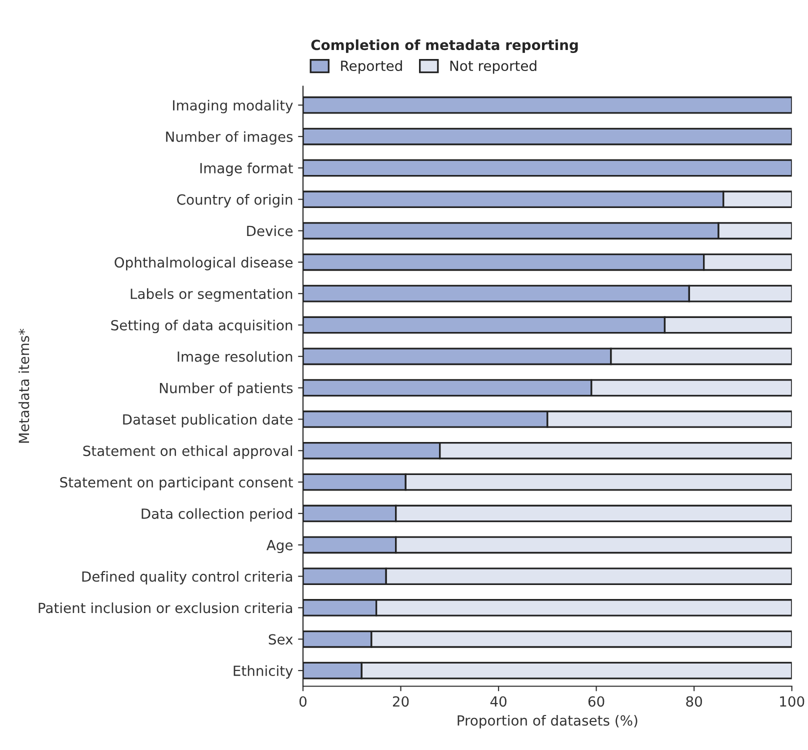 This screenshot has width=808, height=750. What do you see at coordinates (694, 701) in the screenshot?
I see `x-tick-label: 80` at bounding box center [694, 701].